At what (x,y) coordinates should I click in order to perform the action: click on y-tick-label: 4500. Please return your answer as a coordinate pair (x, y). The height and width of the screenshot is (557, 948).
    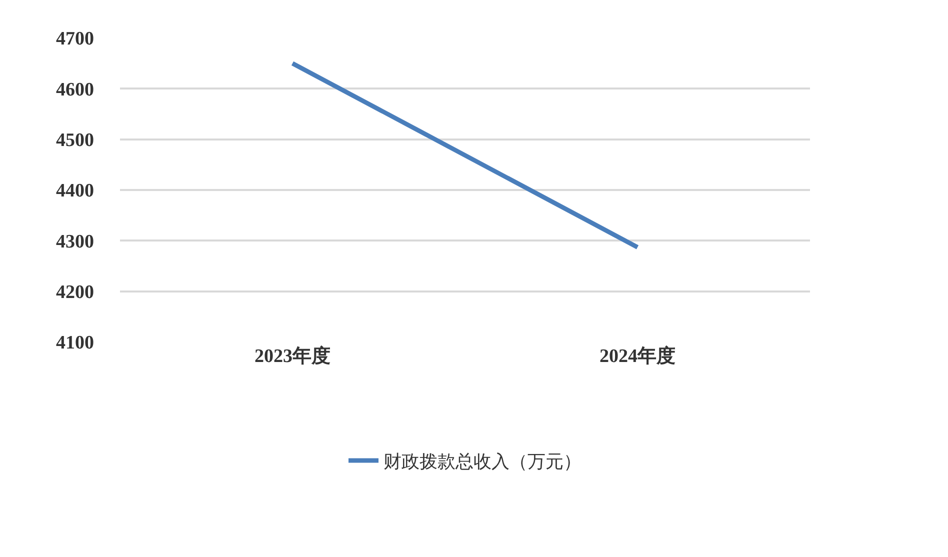
    Looking at the image, I should click on (75, 140).